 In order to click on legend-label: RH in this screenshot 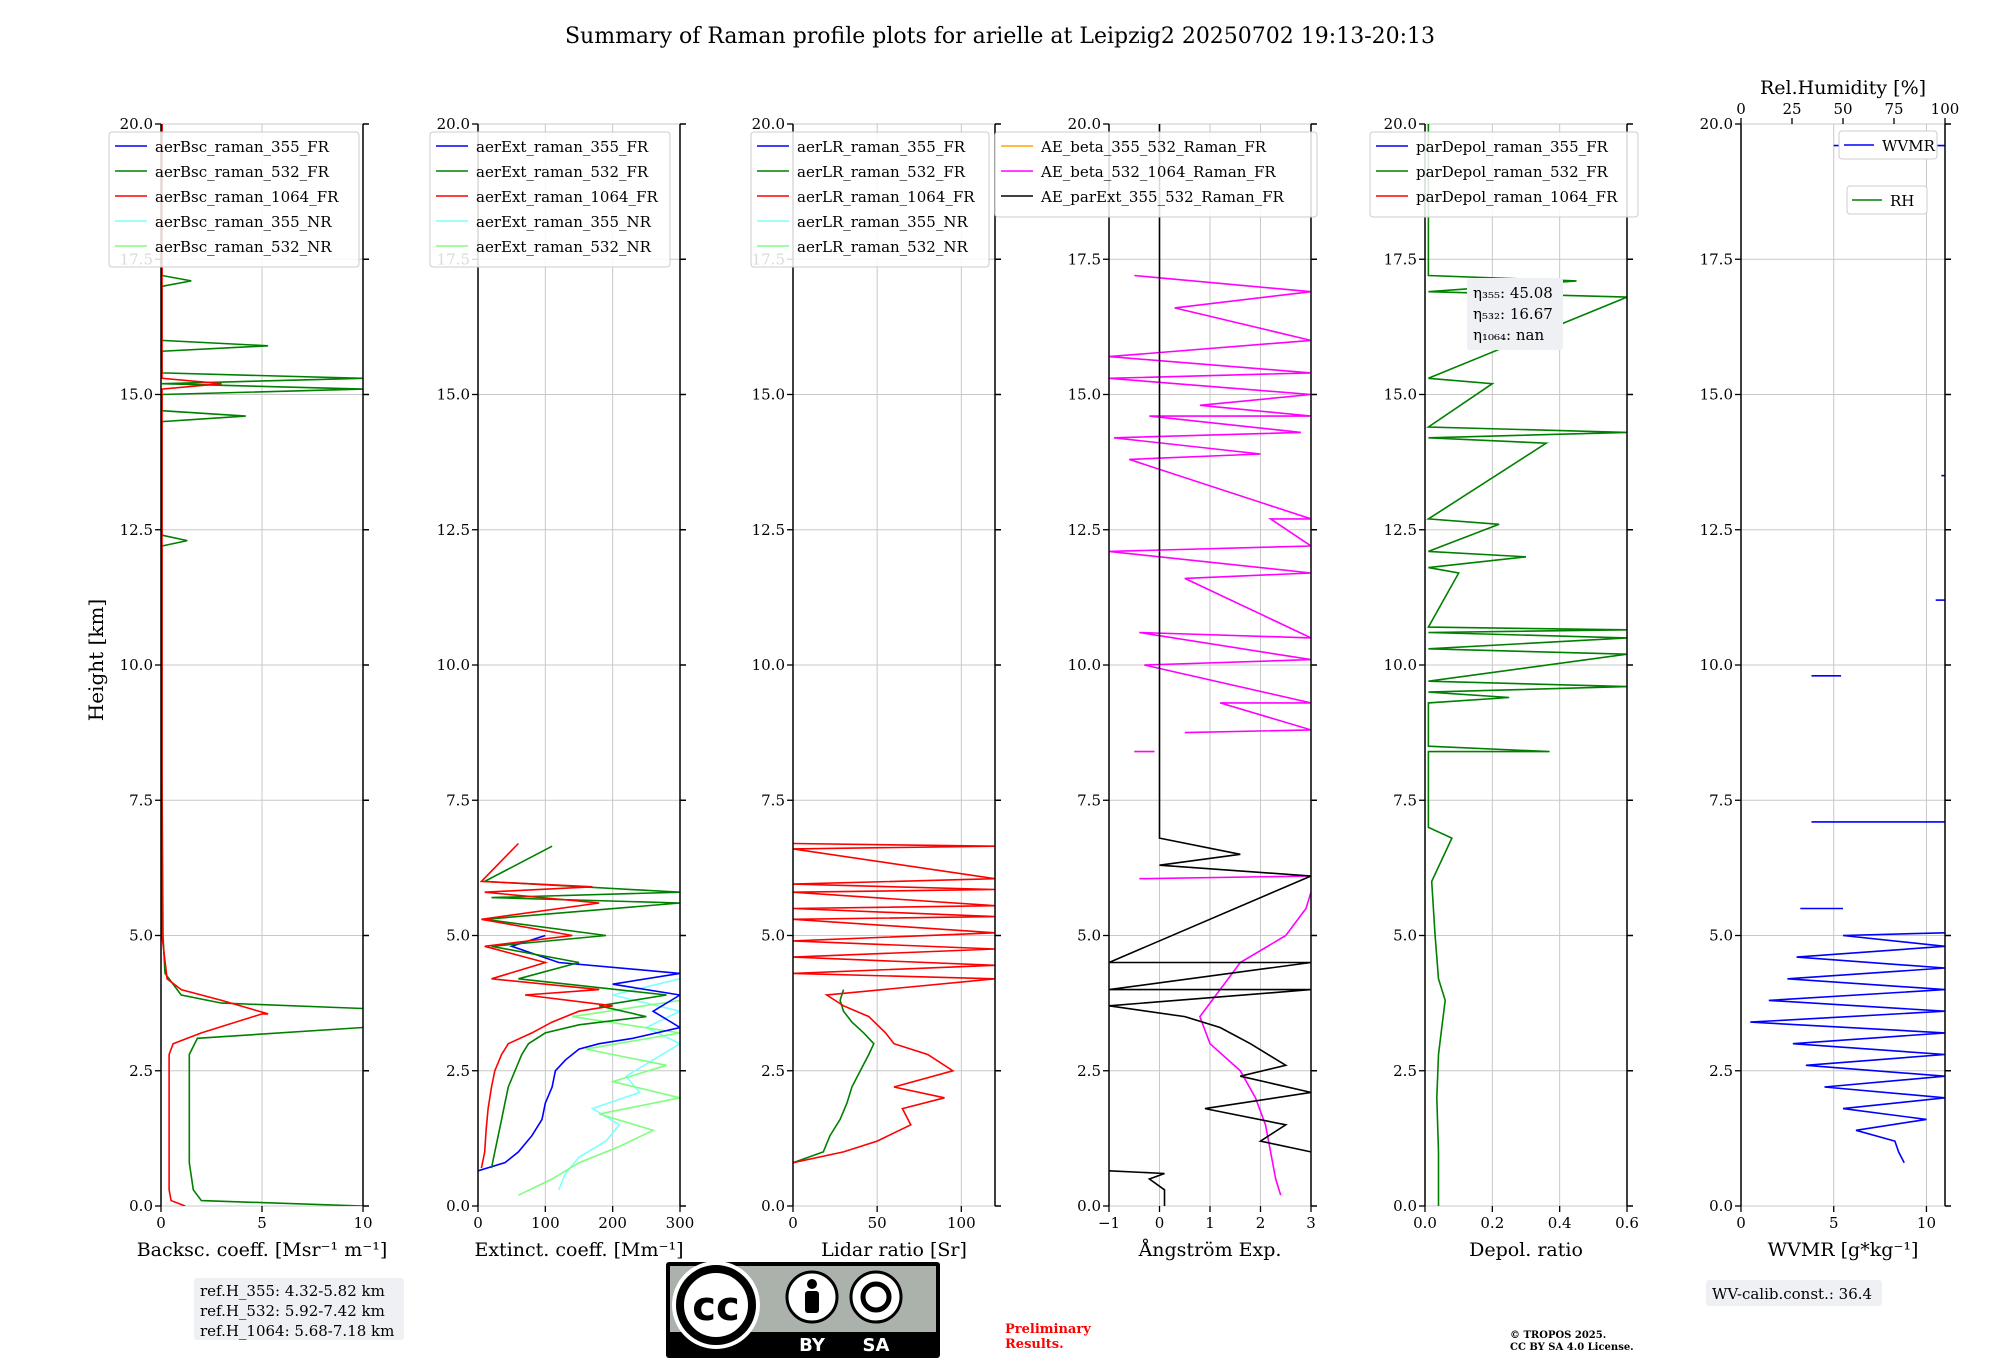, I will do `click(1902, 201)`.